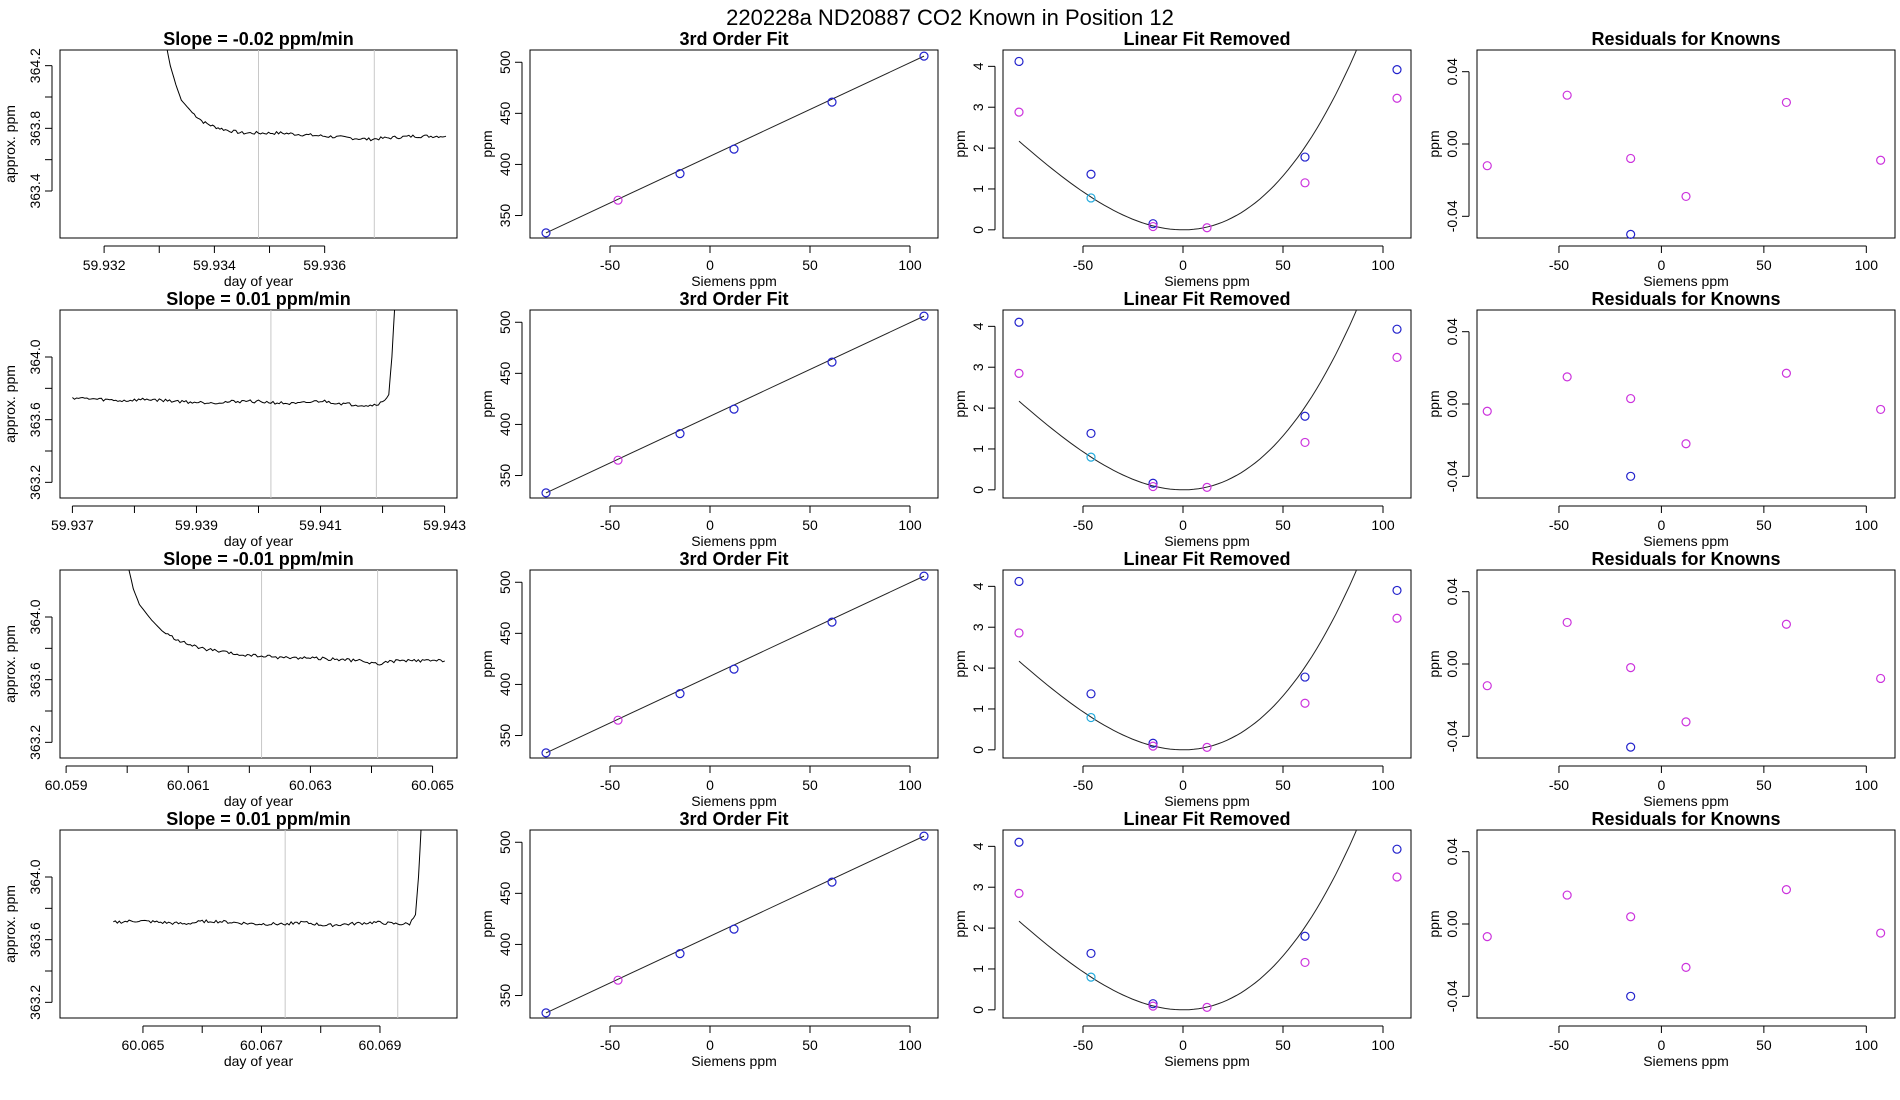  Describe the element at coordinates (1448, 145) in the screenshot. I see `y-axis: -0.04 0.00 0.04 ppm` at that location.